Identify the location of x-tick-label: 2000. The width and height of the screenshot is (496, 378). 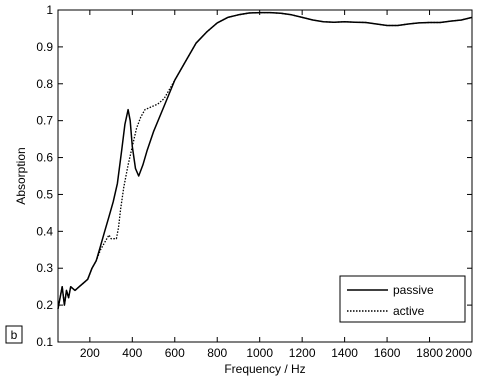
(458, 353).